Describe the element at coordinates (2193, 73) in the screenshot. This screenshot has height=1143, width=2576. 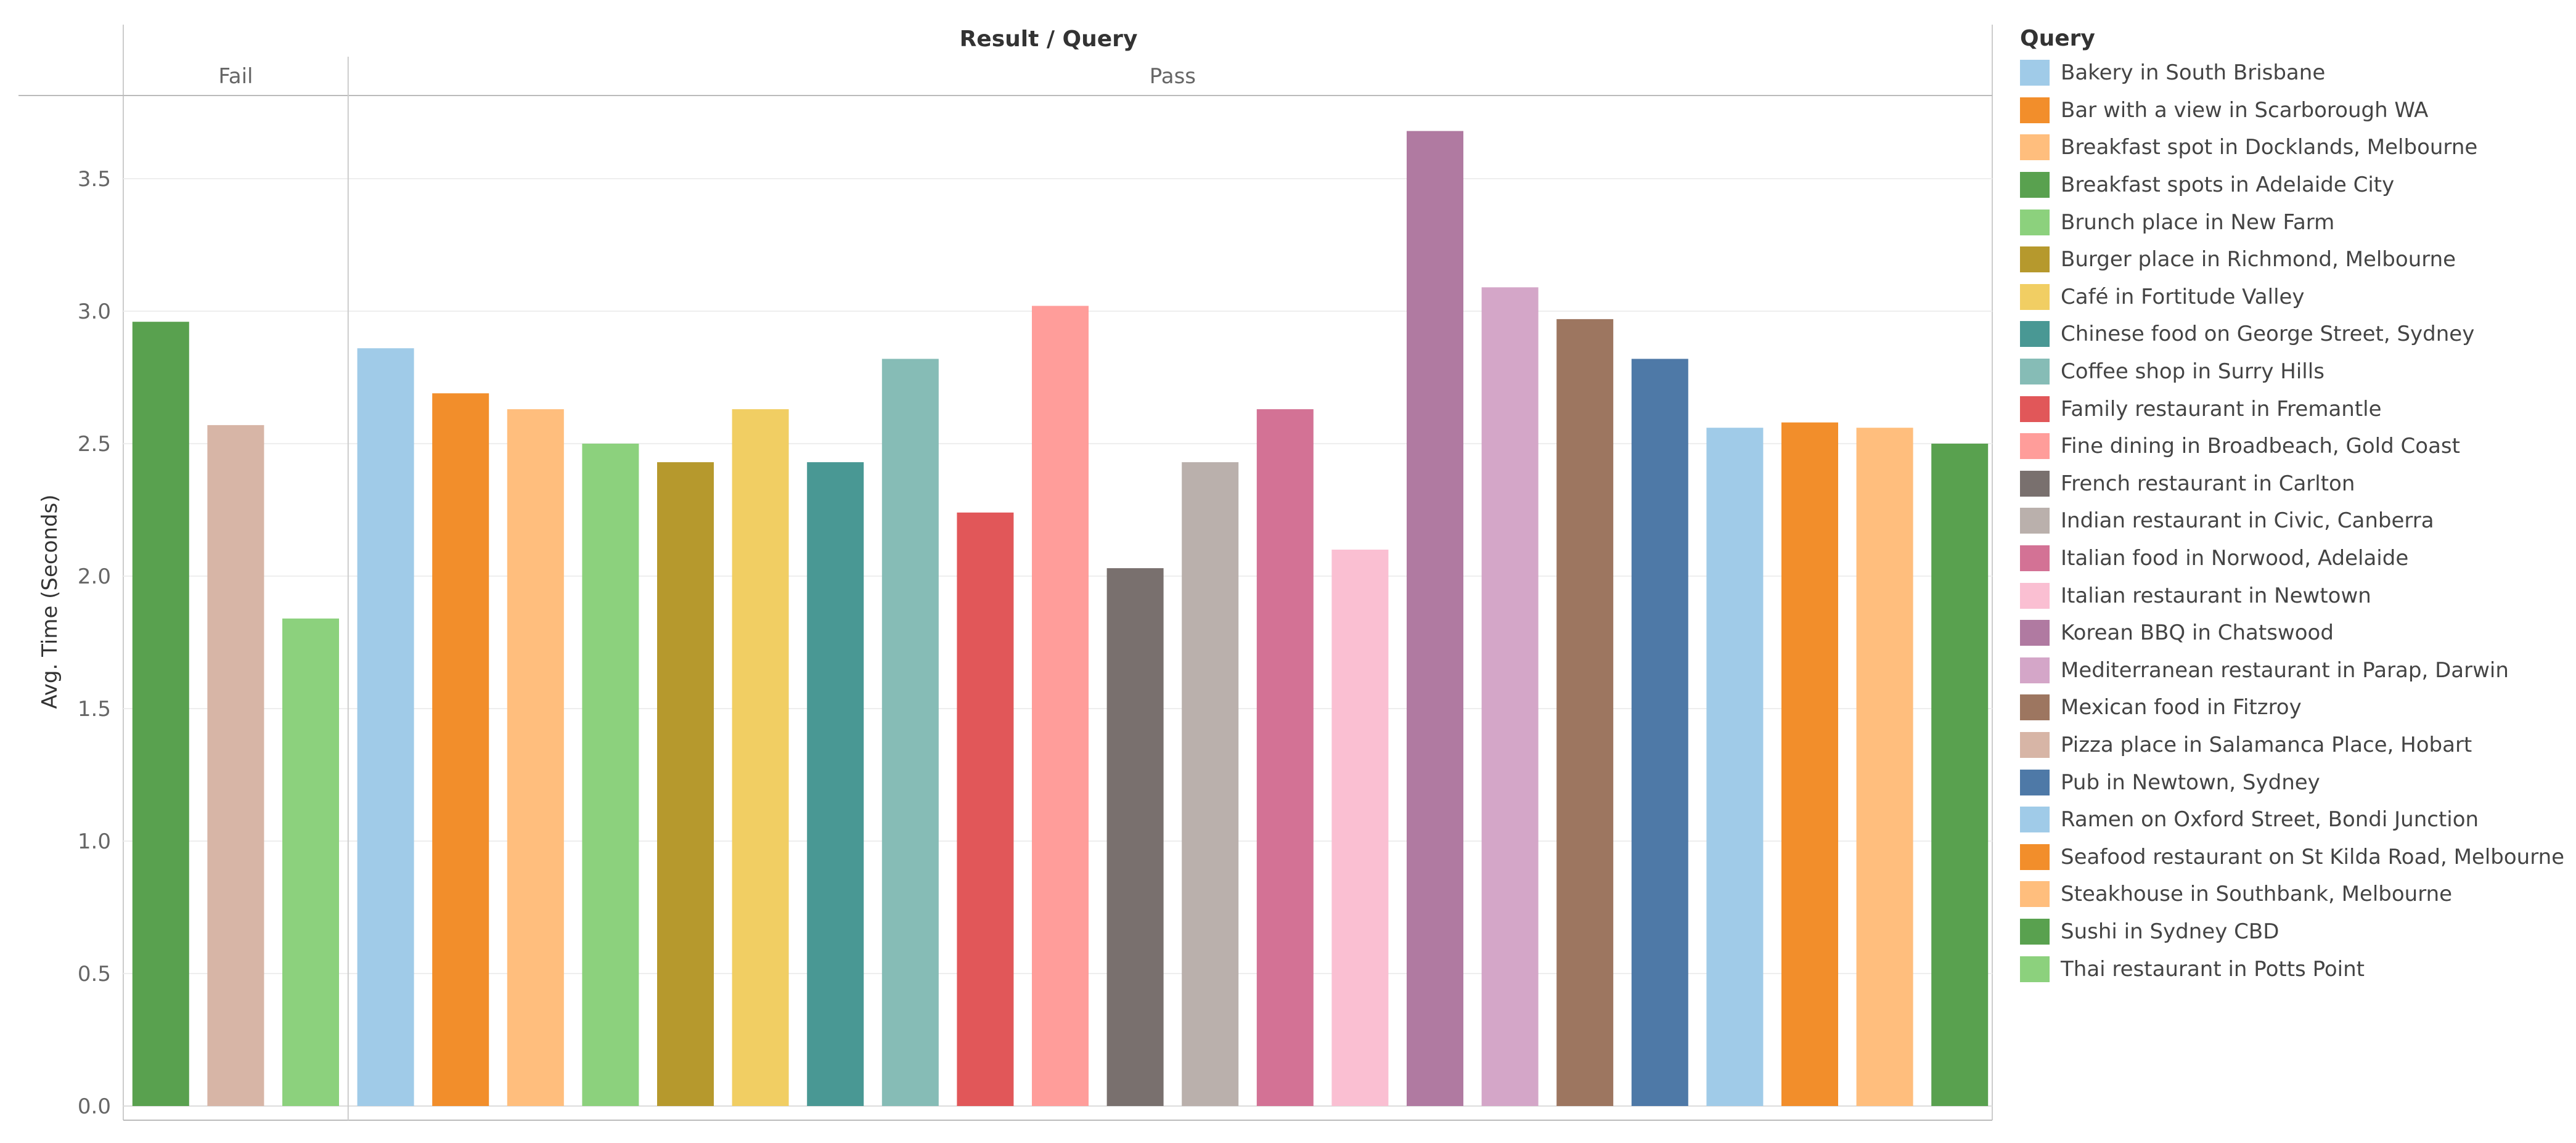
I see `legend-label: Bakery in South Brisbane` at that location.